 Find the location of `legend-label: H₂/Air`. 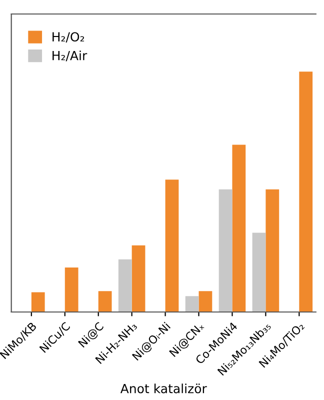

legend-label: H₂/Air is located at coordinates (70, 56).